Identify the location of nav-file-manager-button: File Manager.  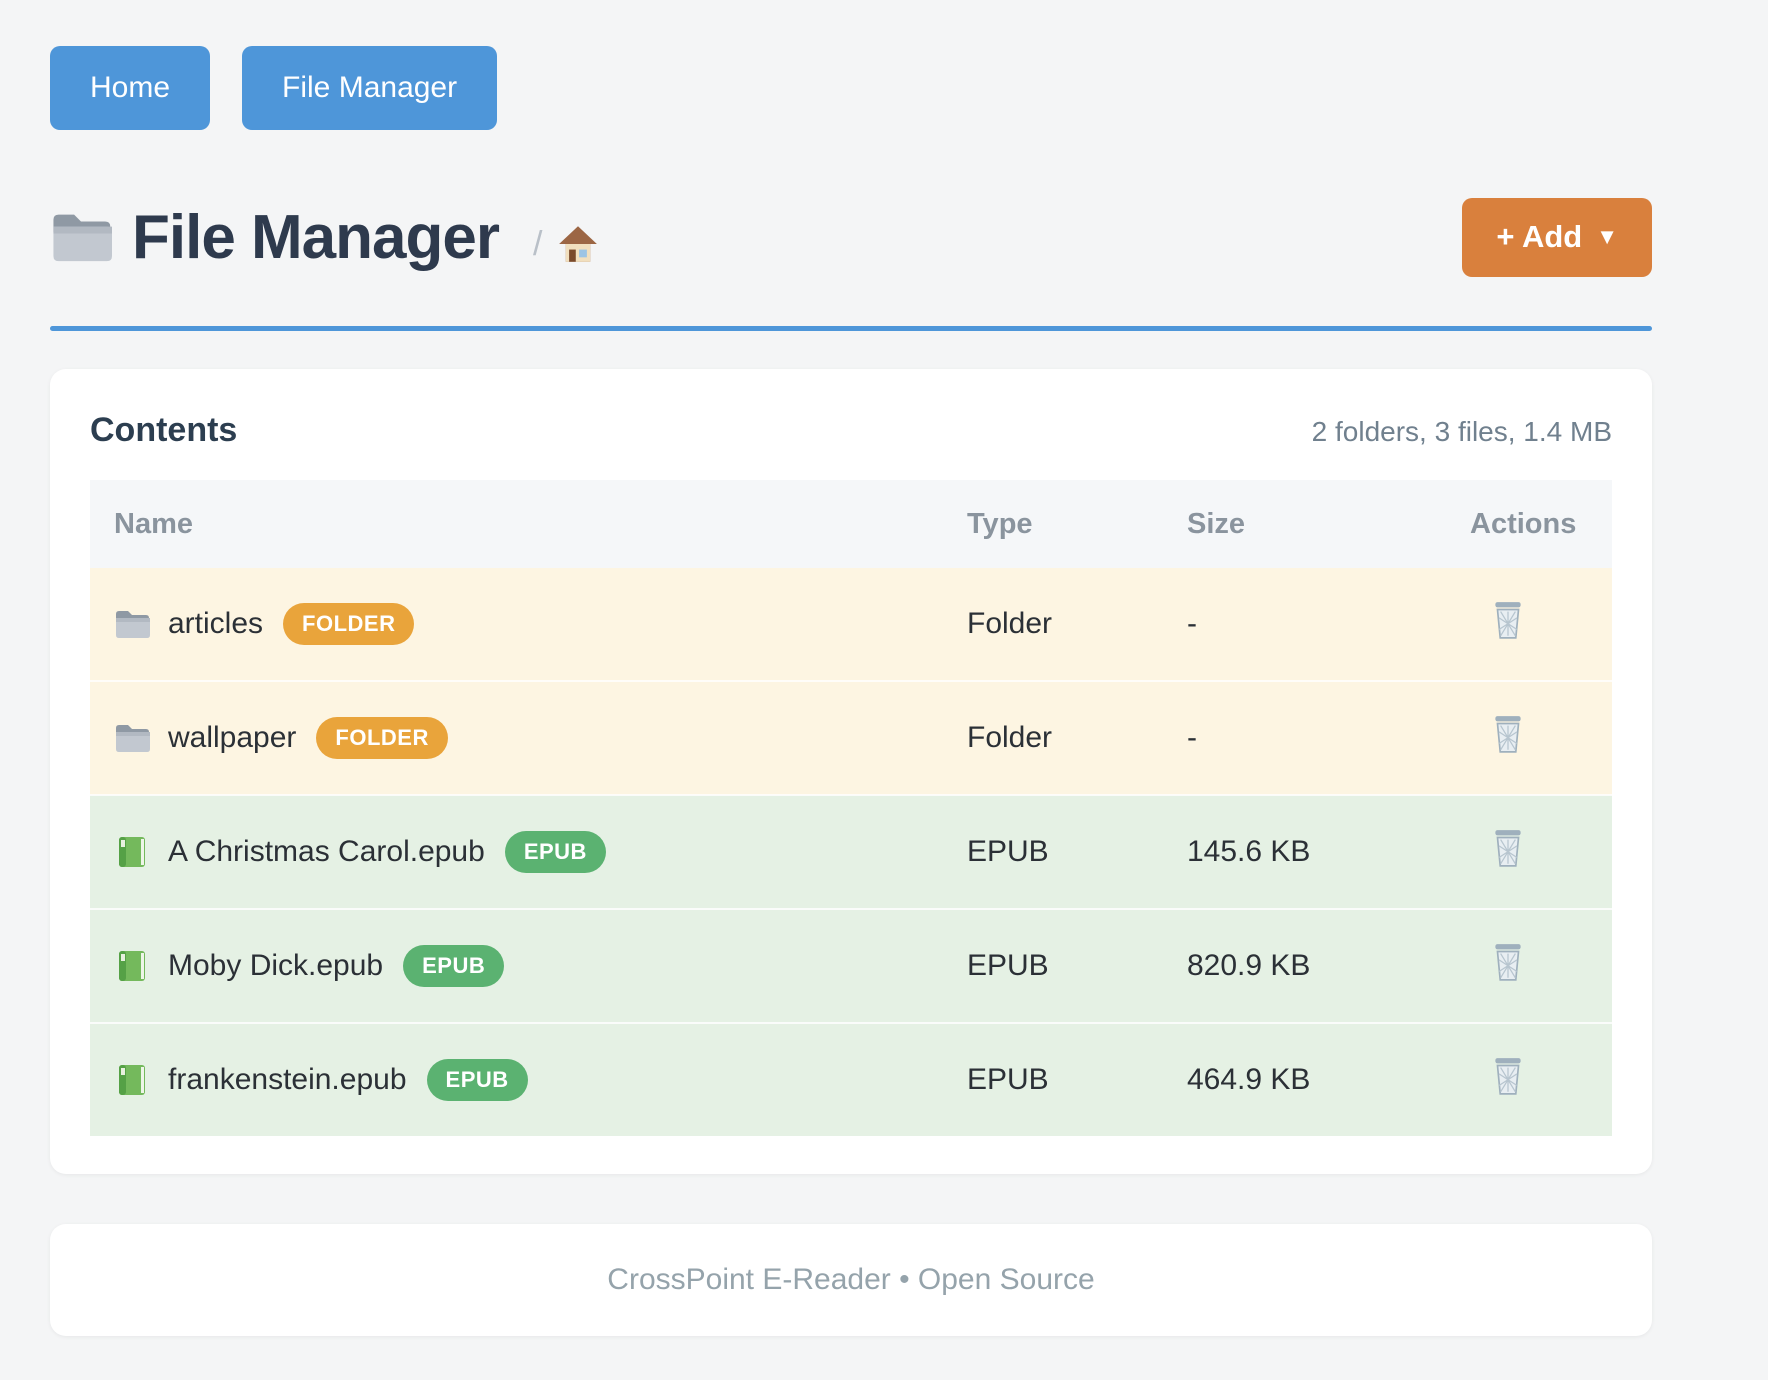
(370, 88).